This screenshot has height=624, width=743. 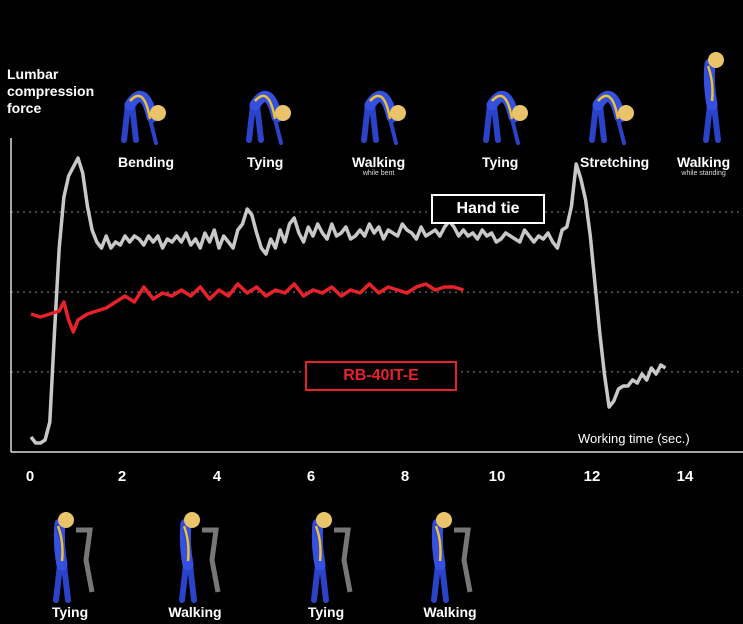 What do you see at coordinates (265, 162) in the screenshot?
I see `activity-tying-1: Tying` at bounding box center [265, 162].